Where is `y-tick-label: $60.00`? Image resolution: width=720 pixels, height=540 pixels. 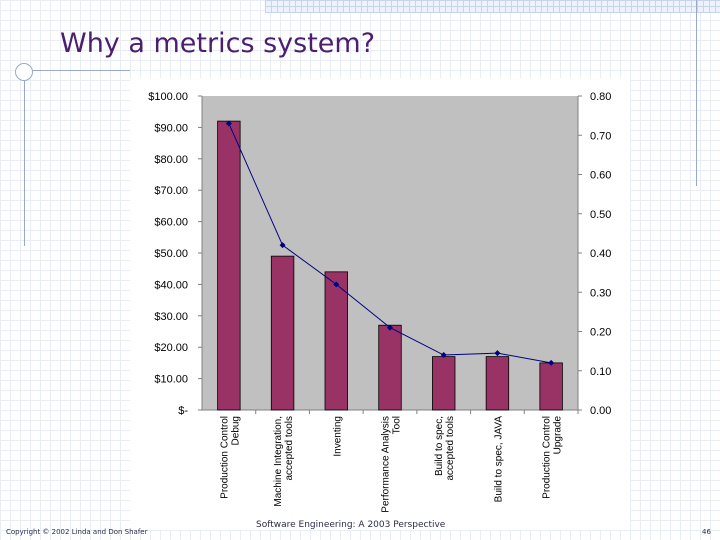
y-tick-label: $60.00 is located at coordinates (171, 223).